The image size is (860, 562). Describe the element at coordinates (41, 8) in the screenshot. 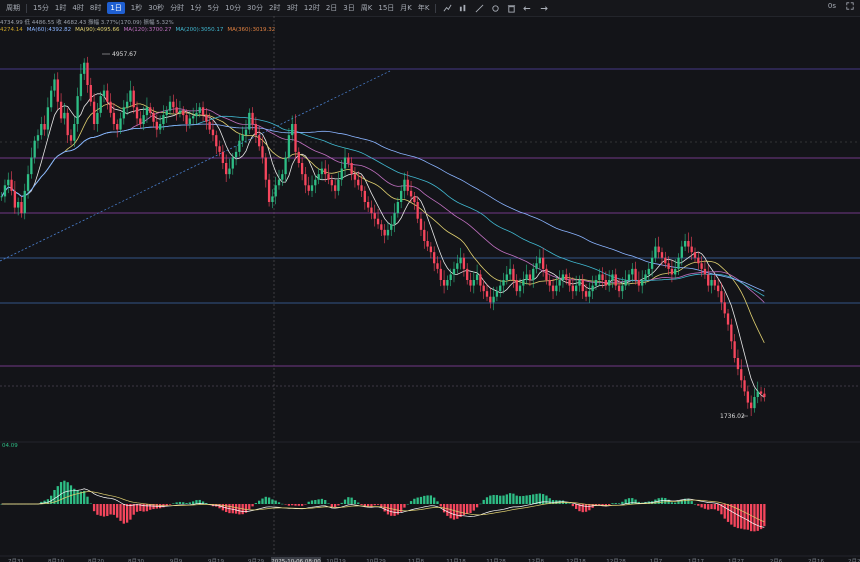

I see `interval-0: 15分` at that location.